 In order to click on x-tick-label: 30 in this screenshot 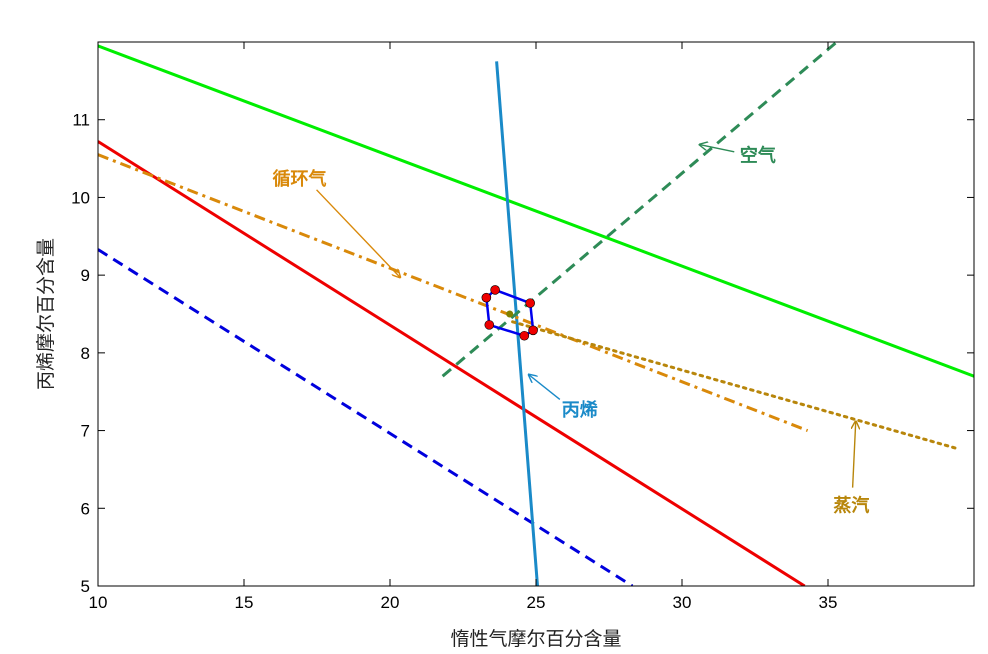, I will do `click(682, 602)`.